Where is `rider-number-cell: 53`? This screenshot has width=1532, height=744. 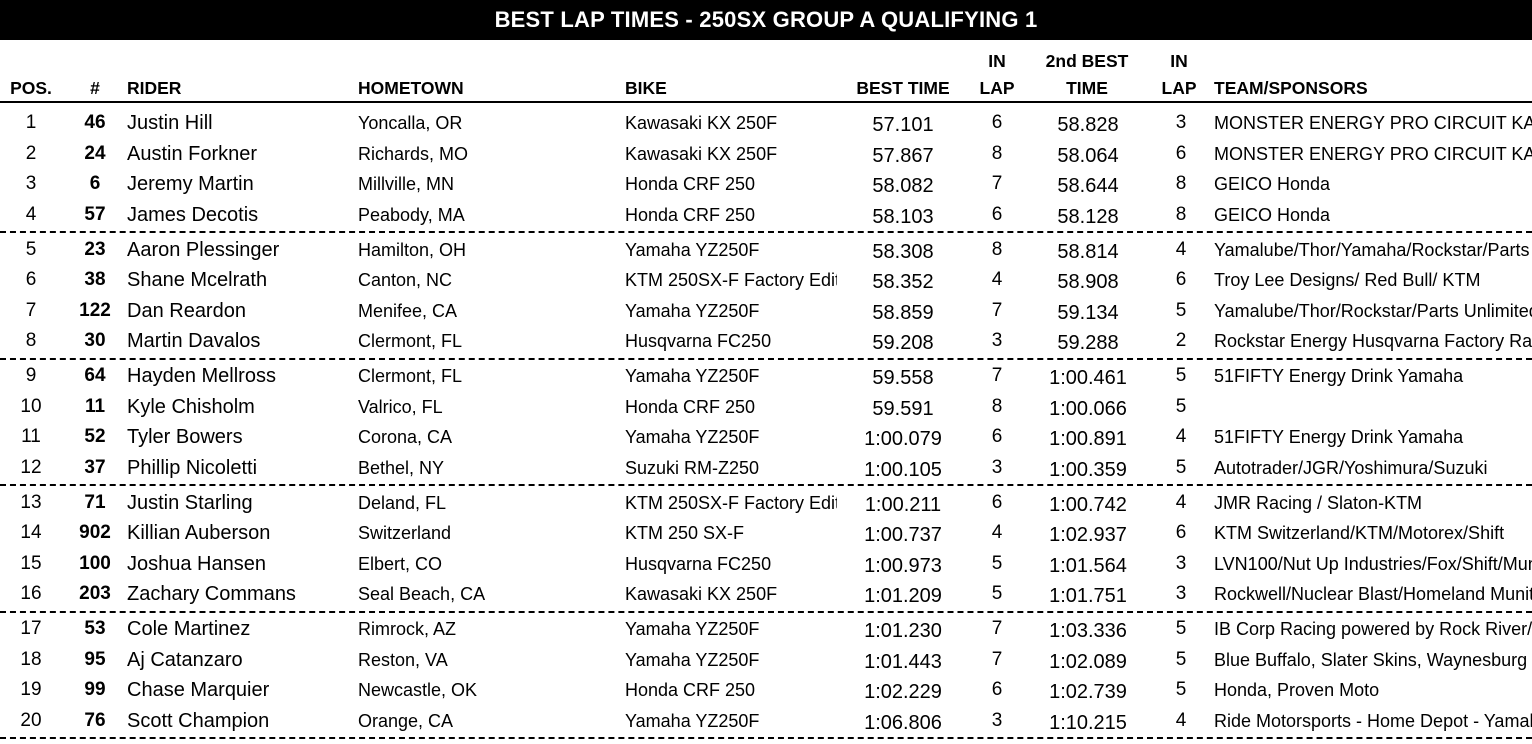
rider-number-cell: 53 is located at coordinates (95, 628).